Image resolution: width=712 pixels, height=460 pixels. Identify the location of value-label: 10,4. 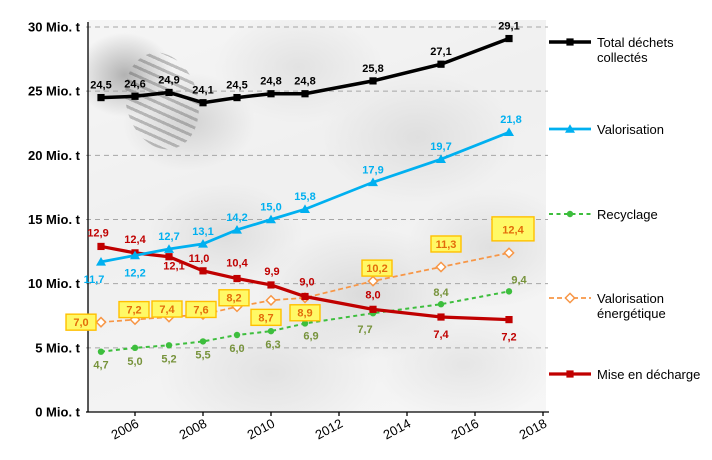
(237, 264).